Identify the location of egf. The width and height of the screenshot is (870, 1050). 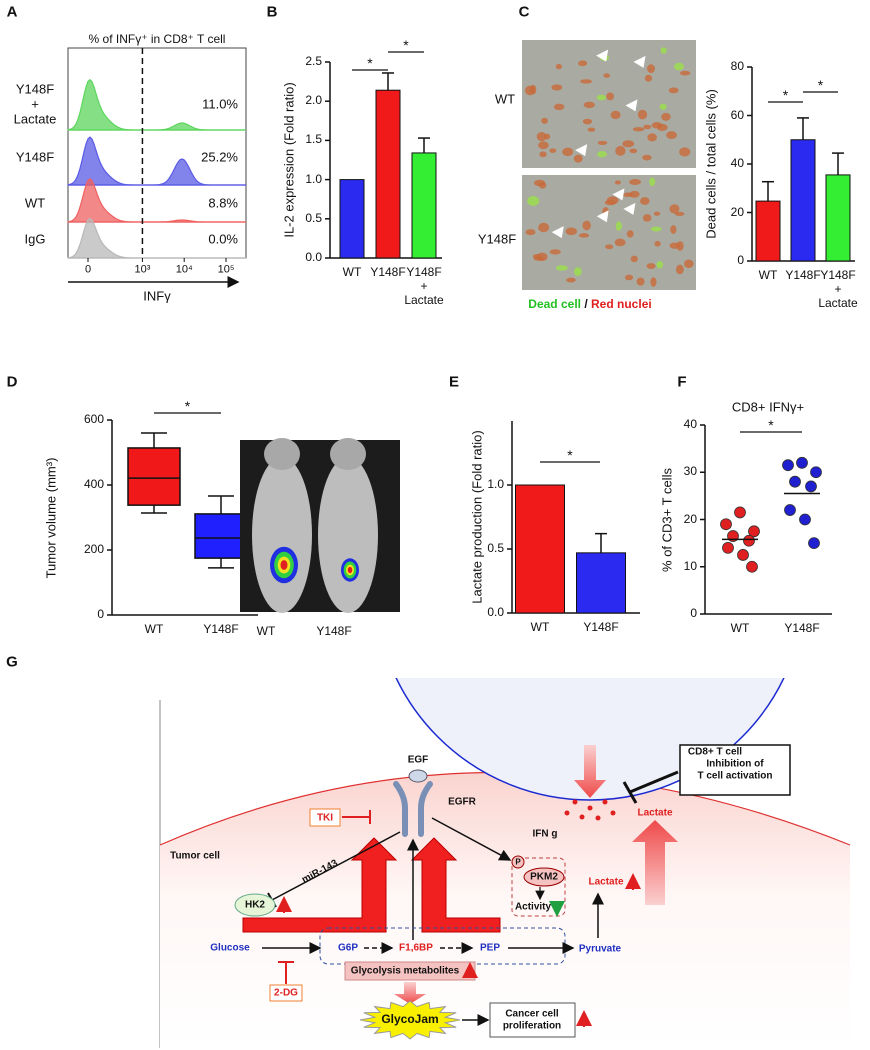
(418, 776).